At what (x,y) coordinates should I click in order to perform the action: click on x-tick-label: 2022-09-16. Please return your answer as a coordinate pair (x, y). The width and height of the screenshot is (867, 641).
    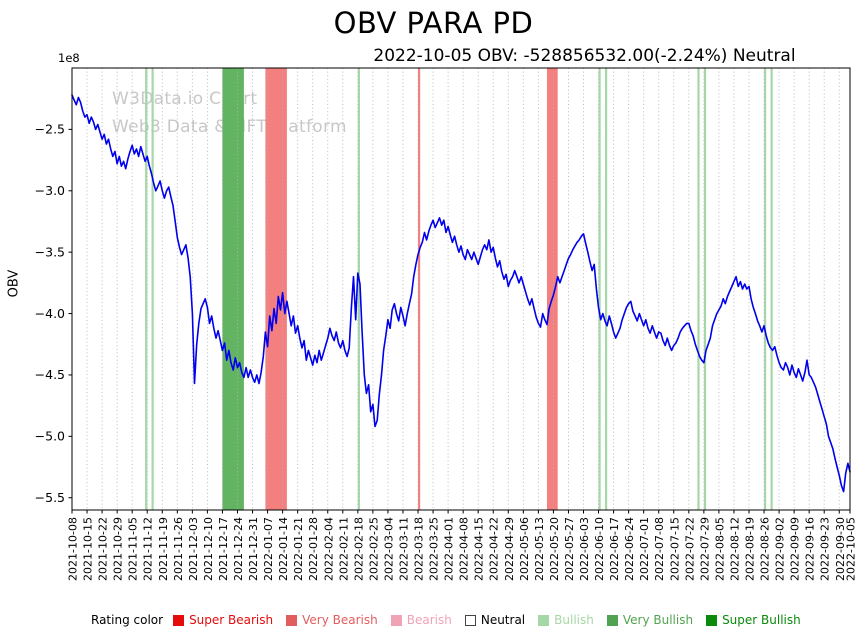
    Looking at the image, I should click on (810, 549).